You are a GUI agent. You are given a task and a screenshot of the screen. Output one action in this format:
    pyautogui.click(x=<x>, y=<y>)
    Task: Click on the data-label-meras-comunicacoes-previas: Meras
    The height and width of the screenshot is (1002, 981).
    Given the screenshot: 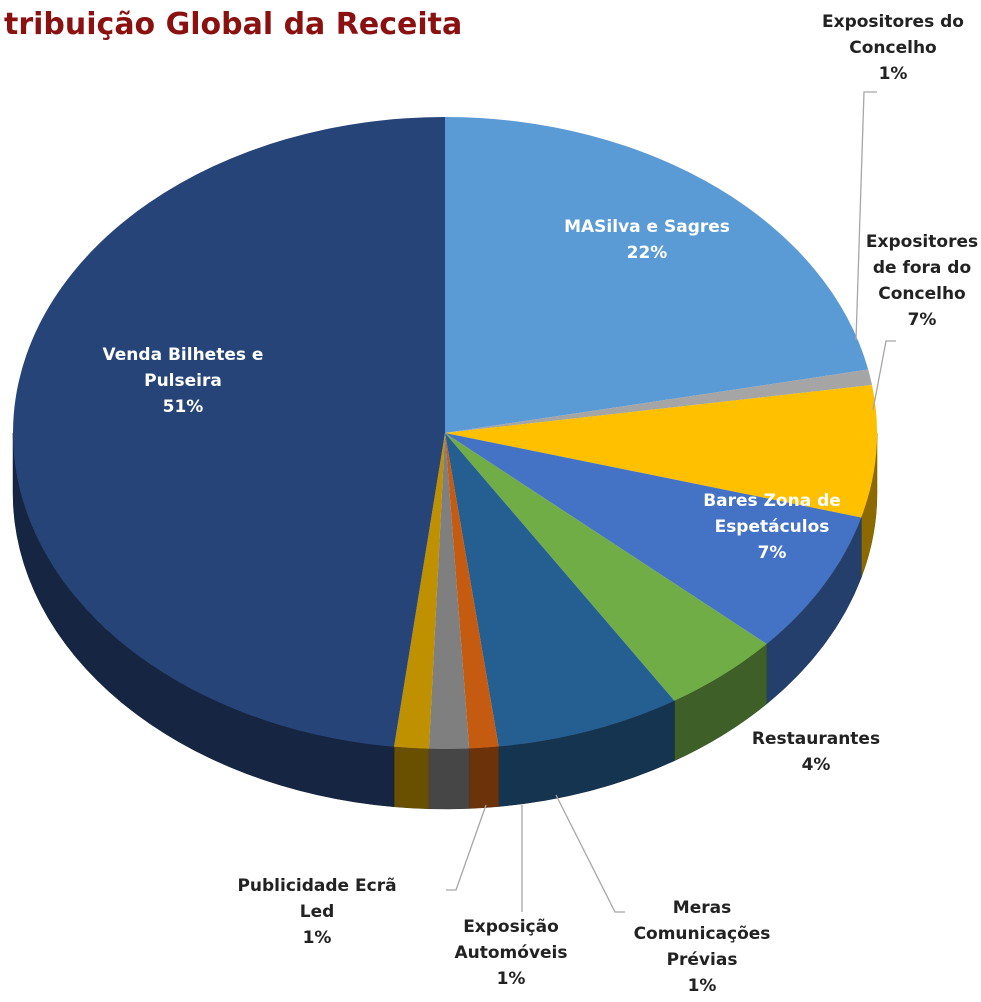 What is the action you would take?
    pyautogui.click(x=702, y=908)
    